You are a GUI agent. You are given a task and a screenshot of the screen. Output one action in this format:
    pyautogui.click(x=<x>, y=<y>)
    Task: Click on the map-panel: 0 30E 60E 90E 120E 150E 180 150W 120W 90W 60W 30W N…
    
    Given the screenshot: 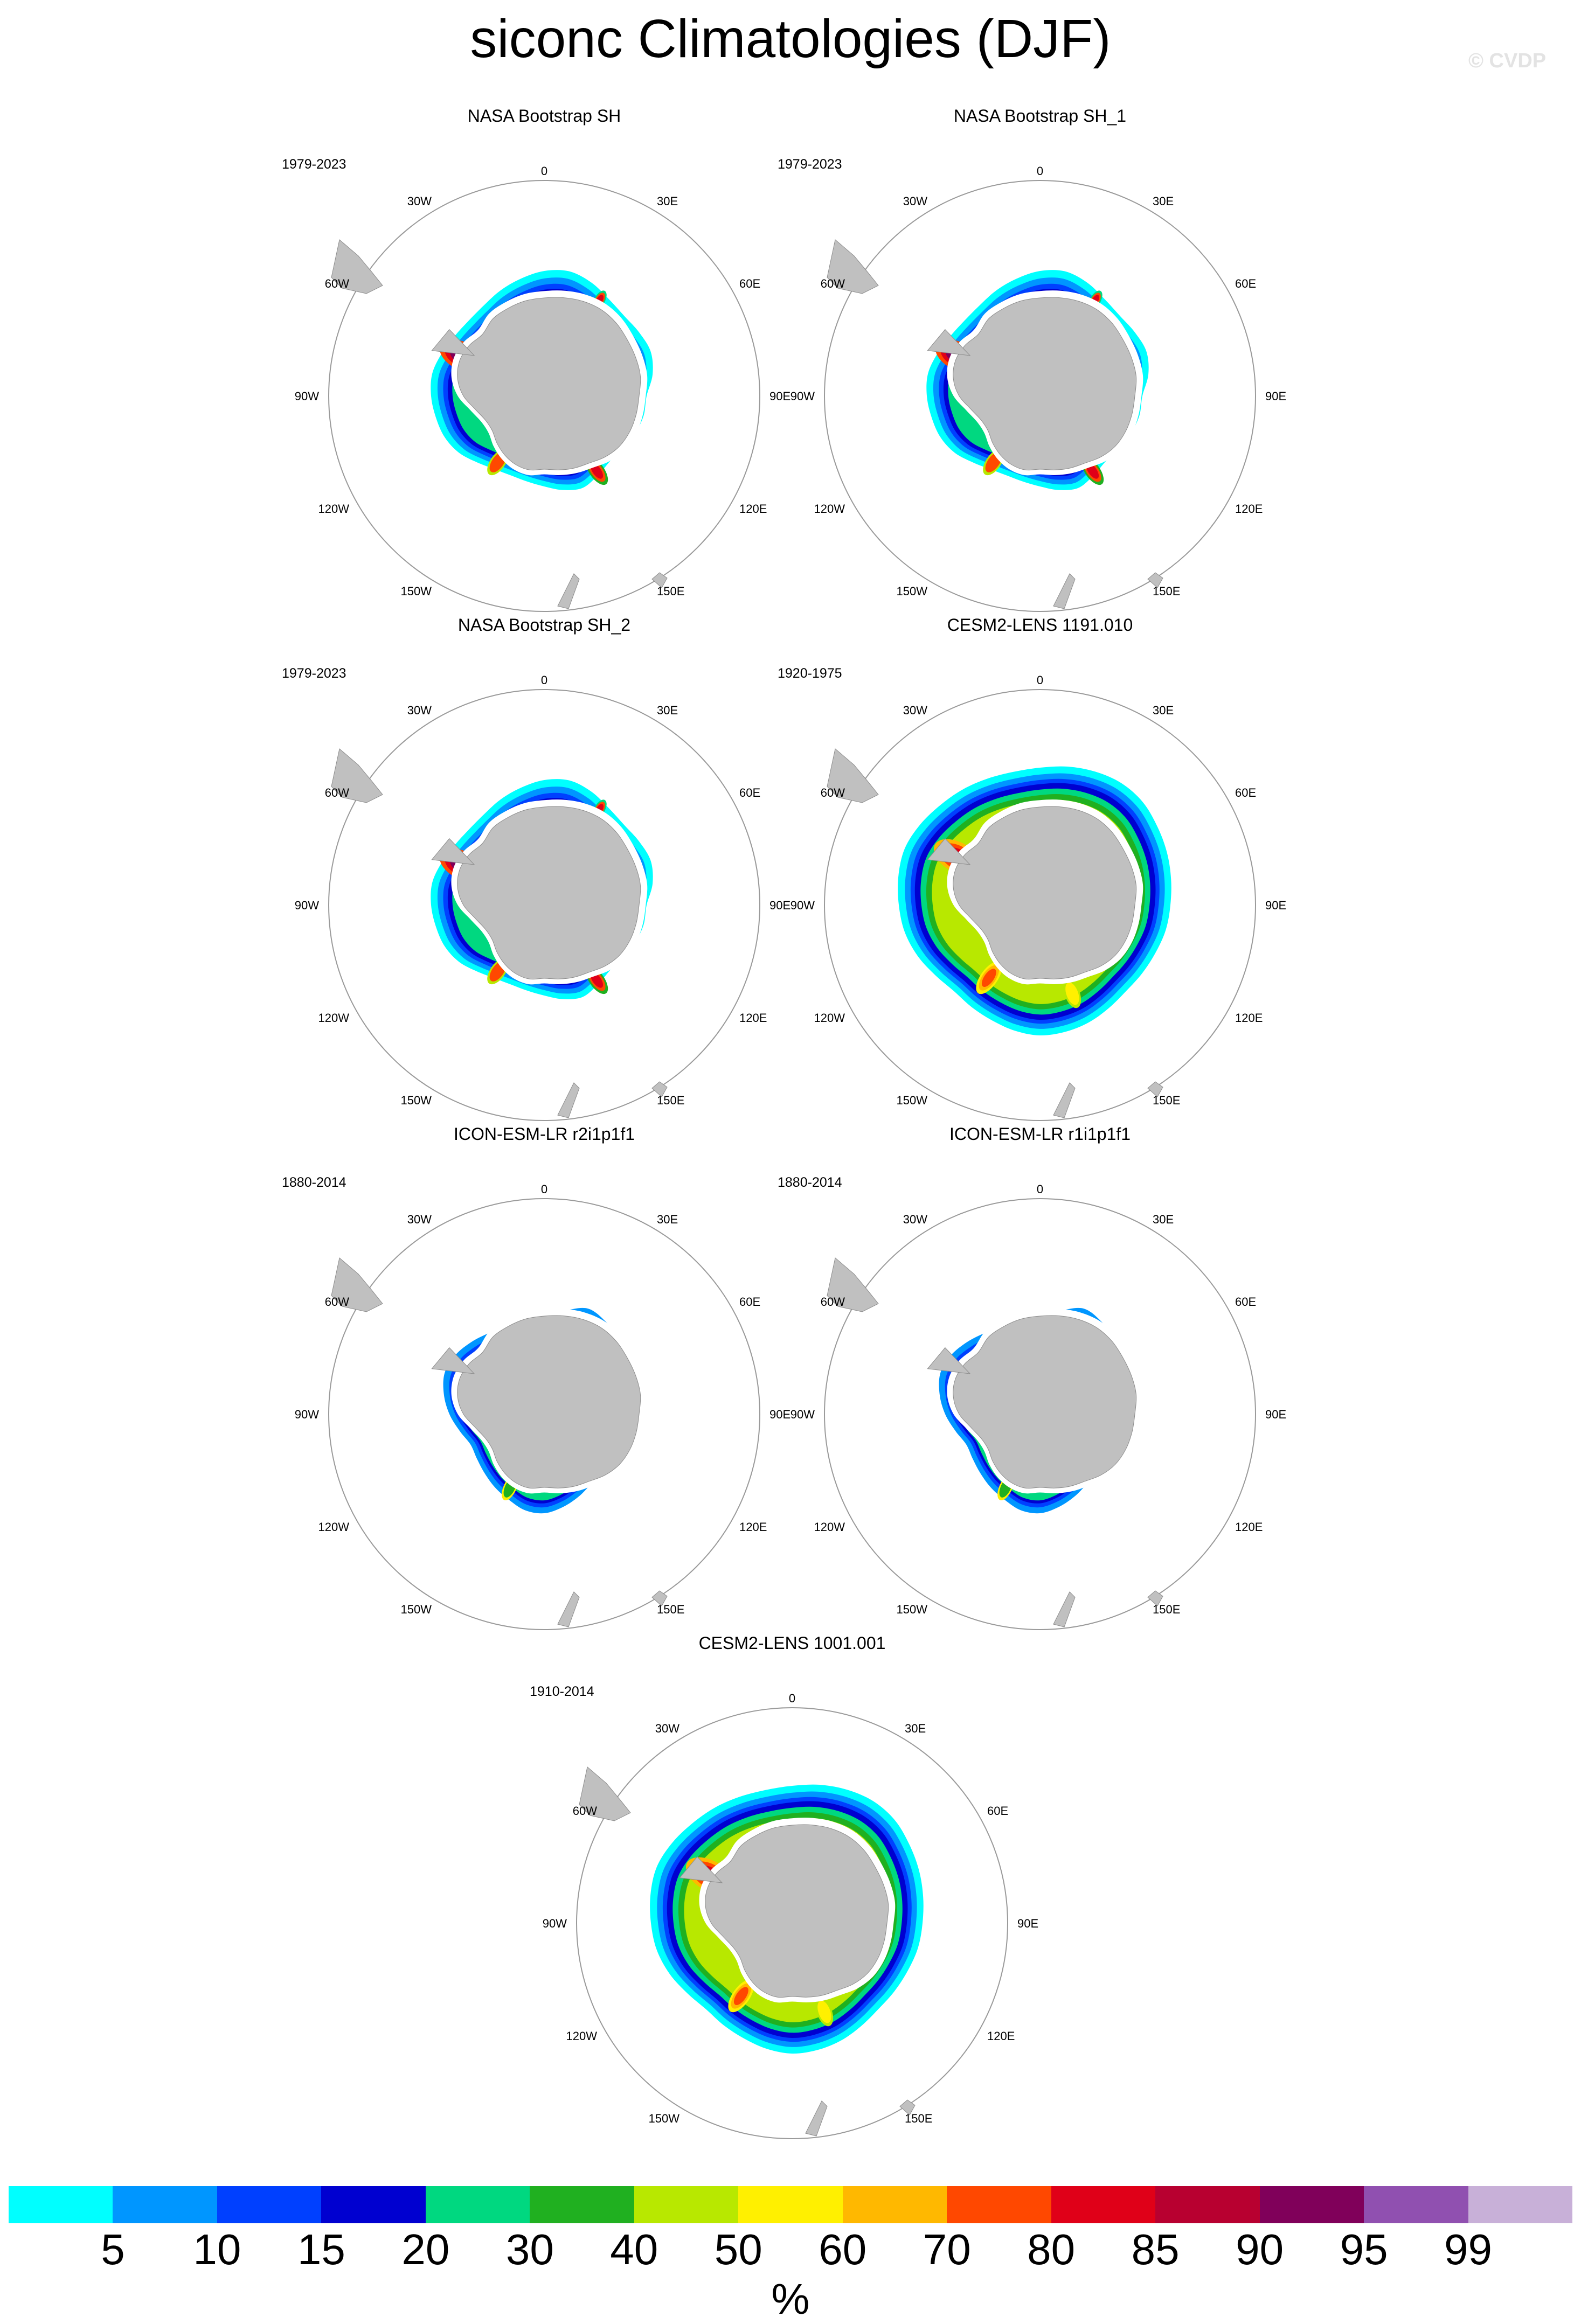 What is the action you would take?
    pyautogui.click(x=1040, y=361)
    